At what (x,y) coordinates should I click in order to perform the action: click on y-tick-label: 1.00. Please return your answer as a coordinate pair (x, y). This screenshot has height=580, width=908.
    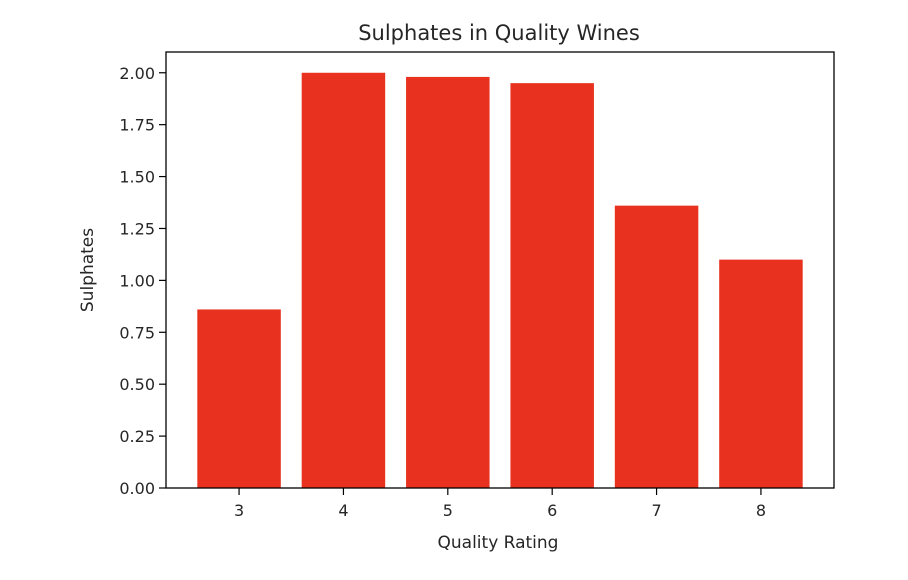
    Looking at the image, I should click on (137, 280).